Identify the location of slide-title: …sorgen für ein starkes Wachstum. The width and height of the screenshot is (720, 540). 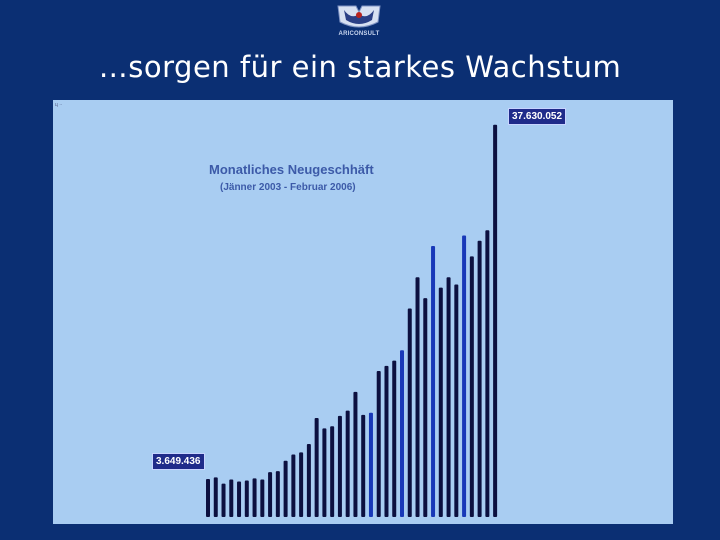
(360, 67).